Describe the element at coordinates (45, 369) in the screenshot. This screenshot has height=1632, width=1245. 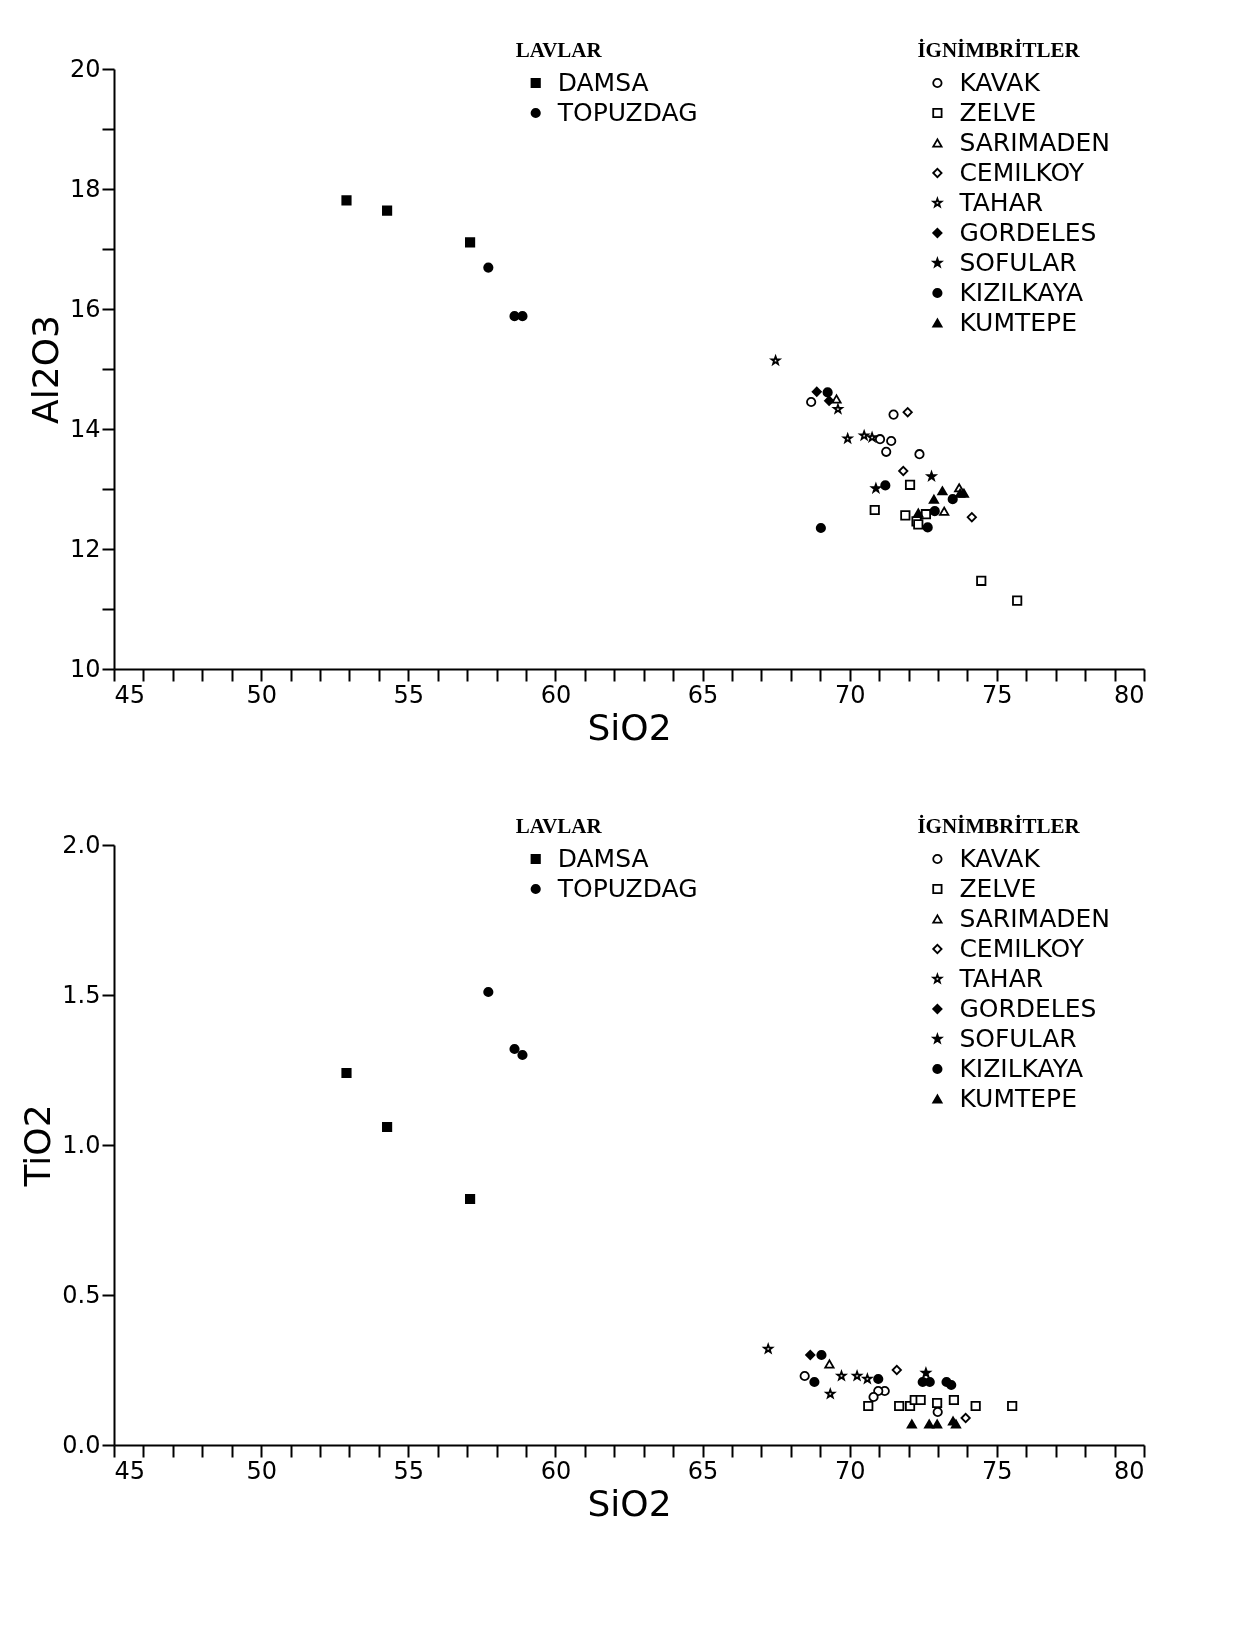
I see `y-axis-title: Al2O3` at that location.